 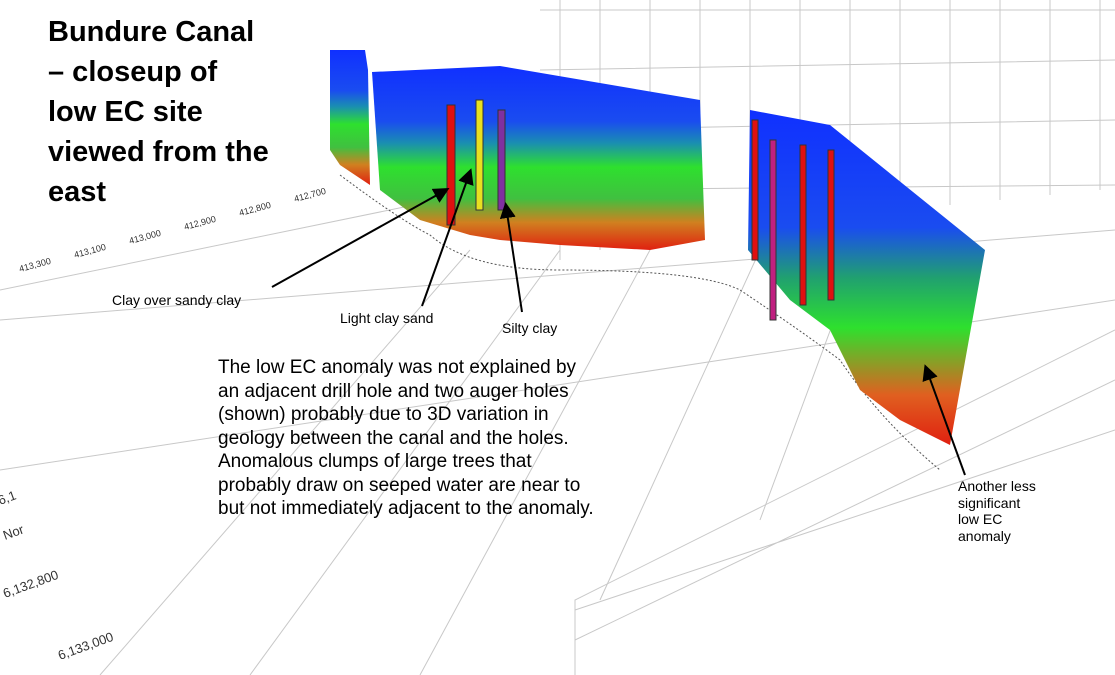 What do you see at coordinates (77, 192) in the screenshot?
I see `title-line: east` at bounding box center [77, 192].